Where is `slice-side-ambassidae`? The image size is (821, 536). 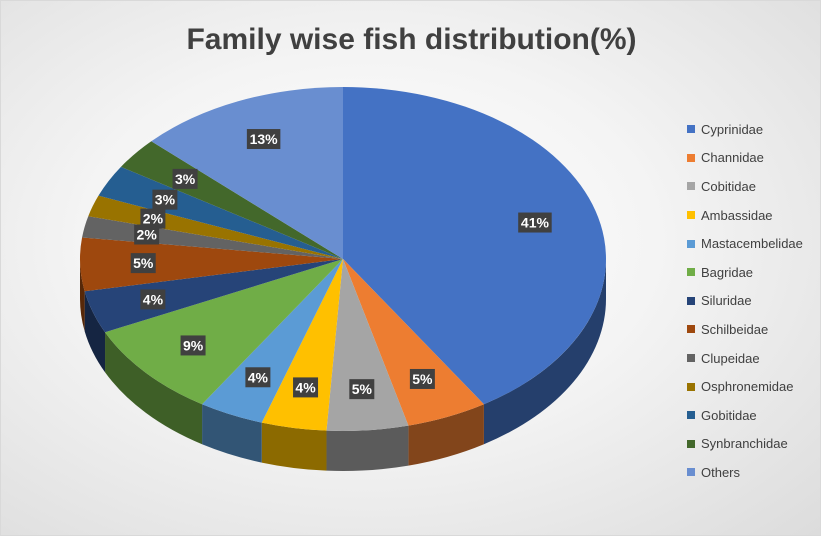 slice-side-ambassidae is located at coordinates (294, 446).